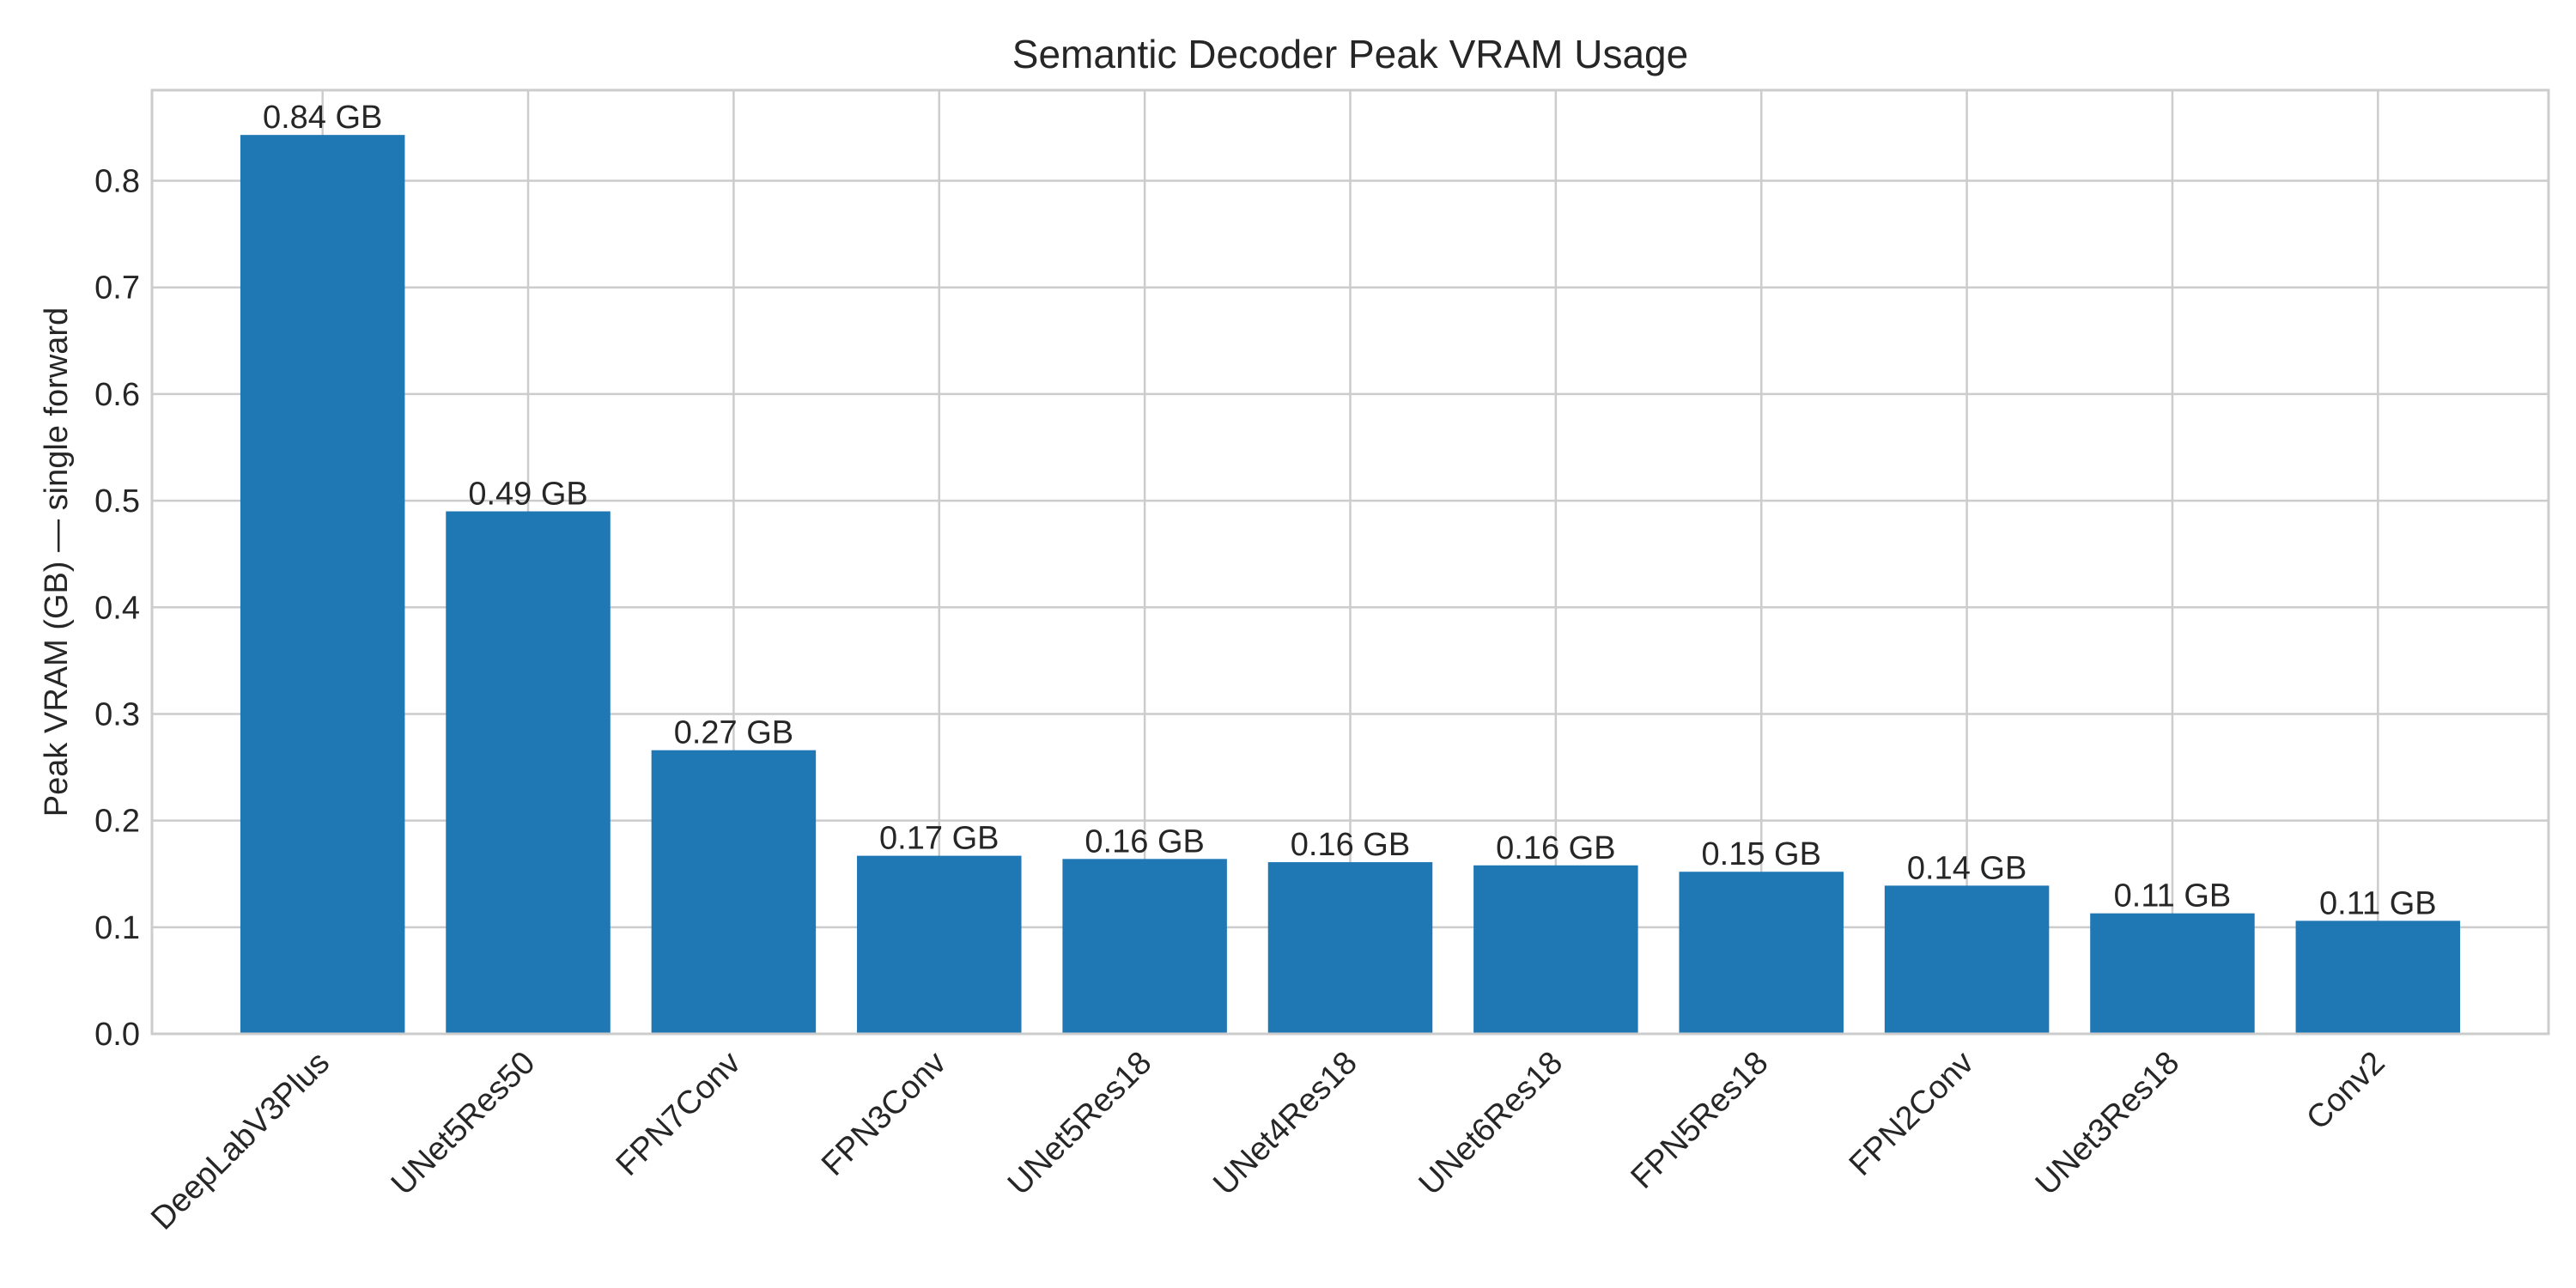 The width and height of the screenshot is (2576, 1288). Describe the element at coordinates (1350, 54) in the screenshot. I see `chart-title: Semantic Decoder Peak VRAM Usage` at that location.